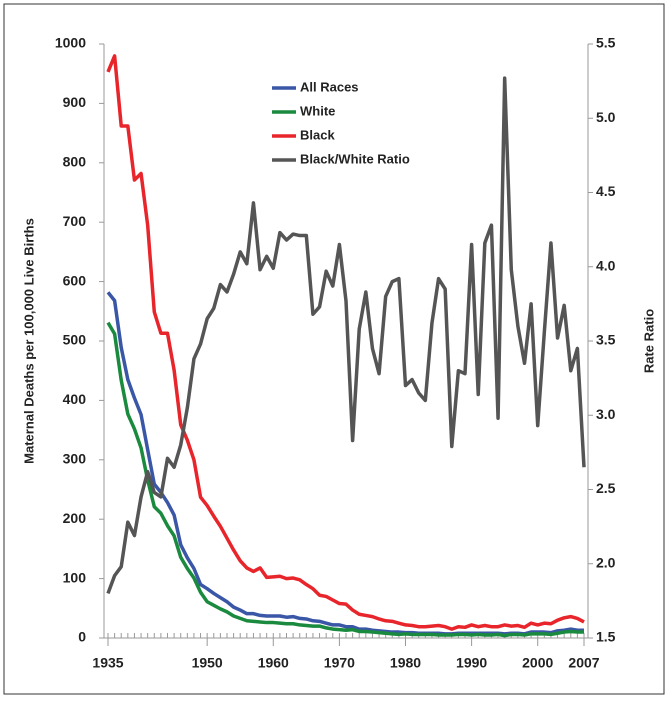 The width and height of the screenshot is (668, 703). I want to click on y-axis-title: Maternal Deaths per 100,000 Live Births, so click(28, 341).